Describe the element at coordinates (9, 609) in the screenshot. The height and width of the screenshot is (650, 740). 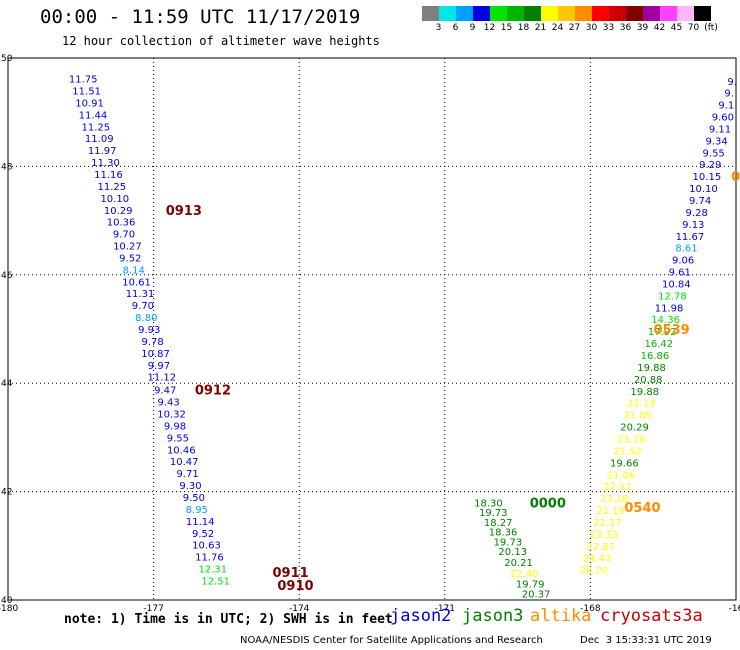
I see `lon-tick-label: -180` at that location.